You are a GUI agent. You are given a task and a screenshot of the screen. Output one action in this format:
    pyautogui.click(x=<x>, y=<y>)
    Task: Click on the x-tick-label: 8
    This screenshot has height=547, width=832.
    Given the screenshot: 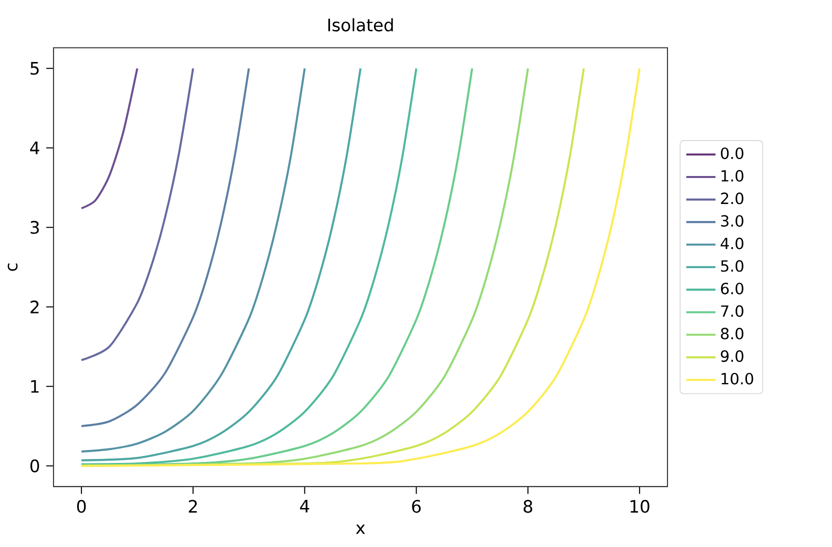 What is the action you would take?
    pyautogui.click(x=528, y=506)
    